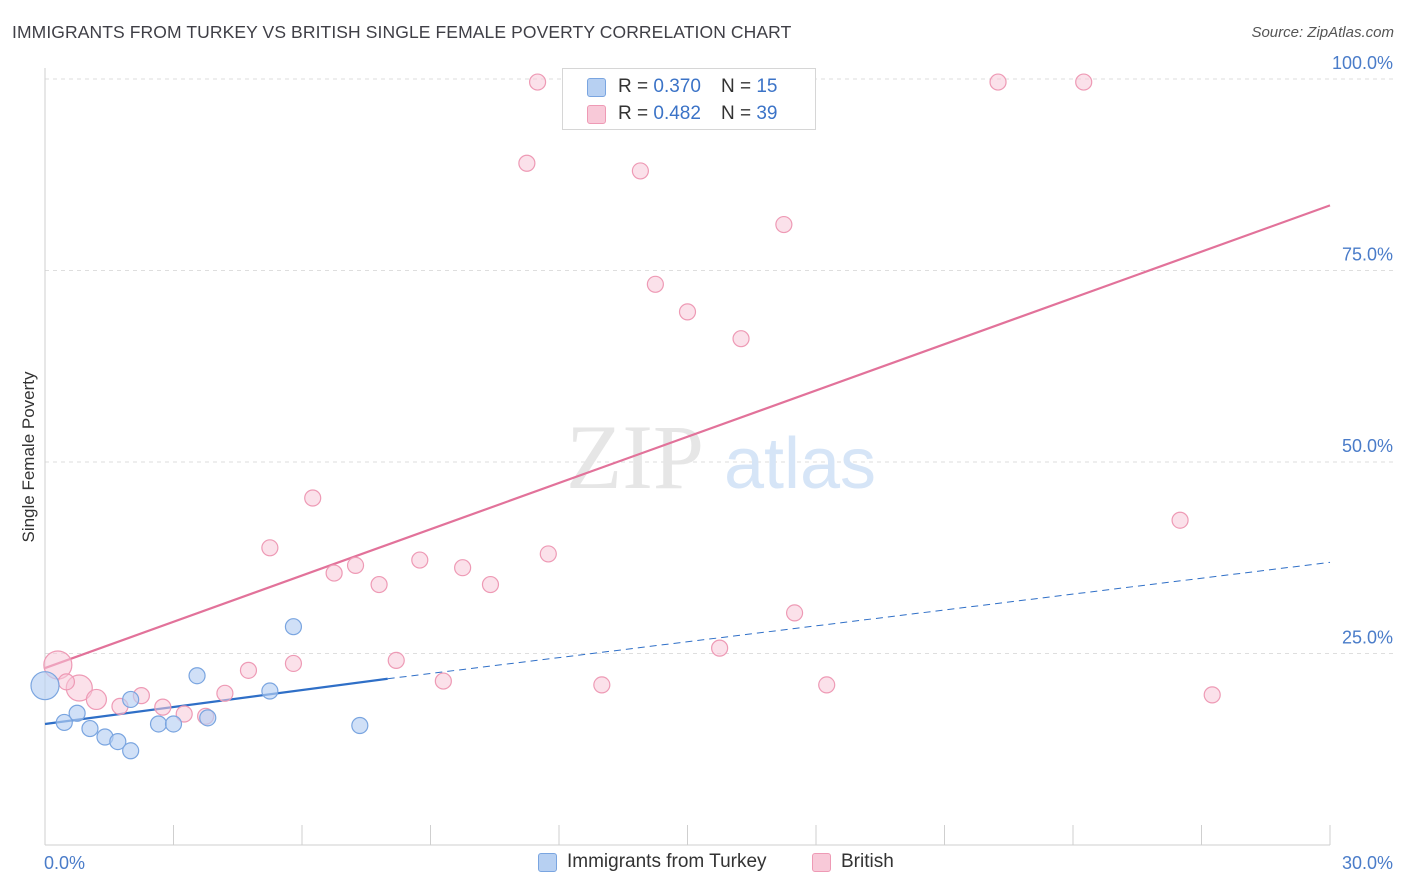  What do you see at coordinates (800, 464) in the screenshot?
I see `watermark-atlas: atlas` at bounding box center [800, 464].